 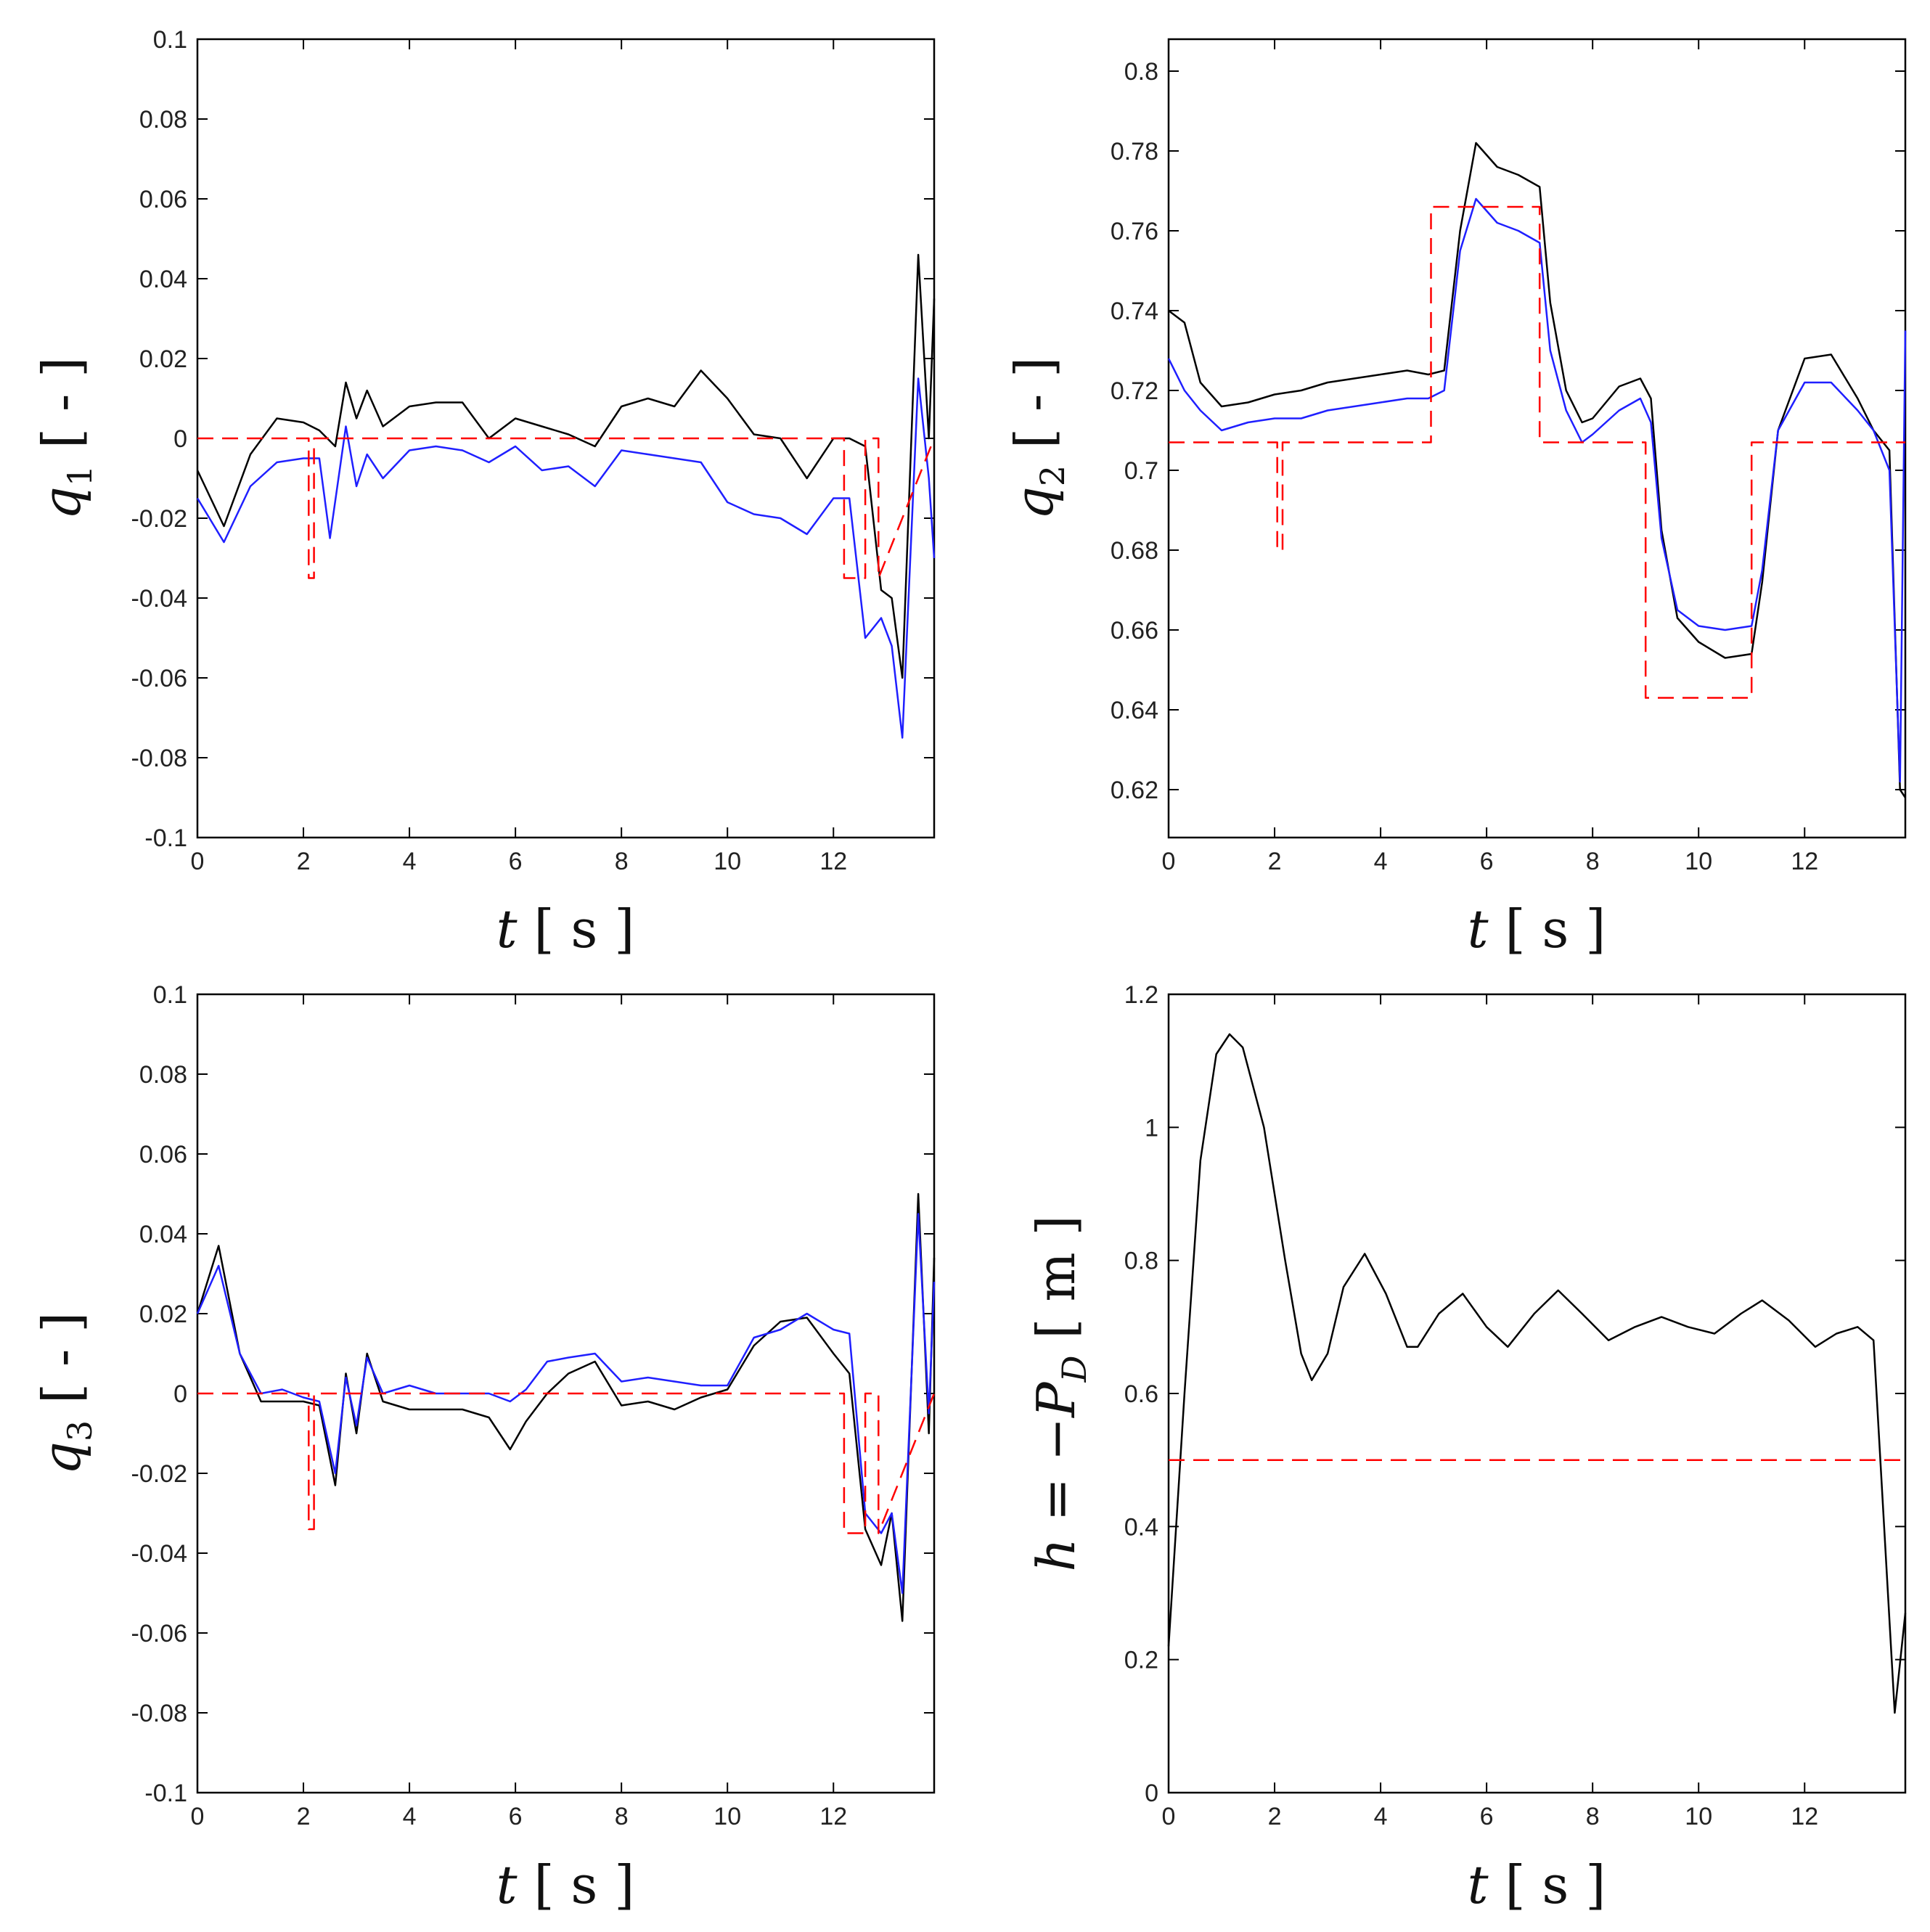 What do you see at coordinates (1141, 995) in the screenshot?
I see `y-tick-label: 1.2` at bounding box center [1141, 995].